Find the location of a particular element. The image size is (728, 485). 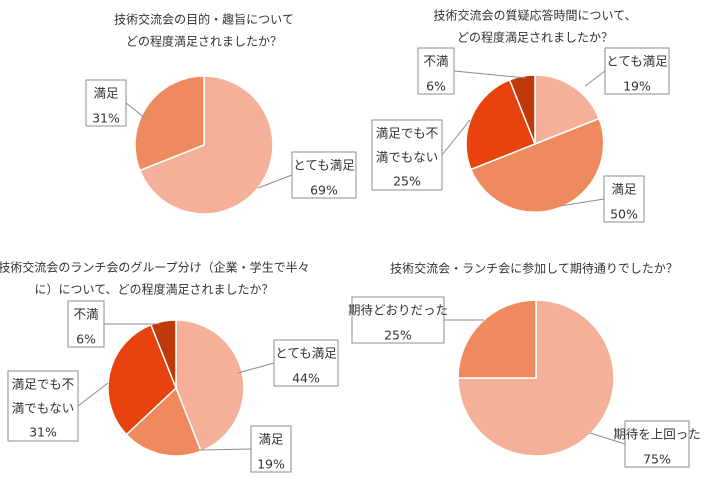

slice-percent: 44% is located at coordinates (306, 378).